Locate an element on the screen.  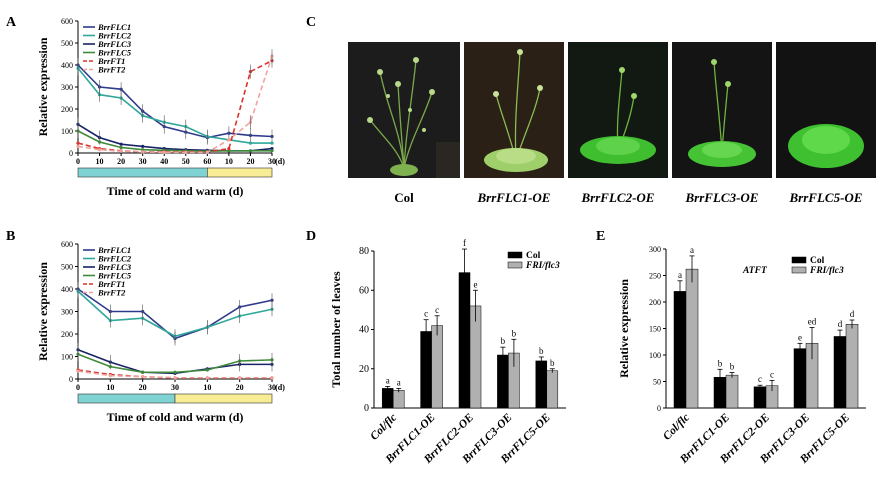
significance-letter: f is located at coordinates (464, 243).